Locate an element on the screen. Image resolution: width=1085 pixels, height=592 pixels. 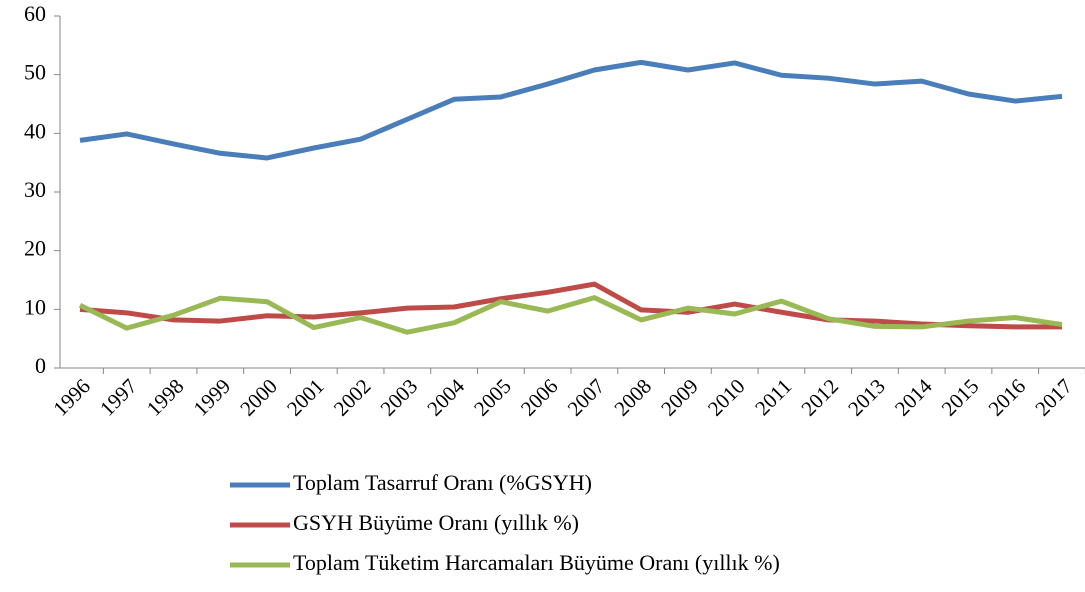
y-tick-label: 60 is located at coordinates (35, 13).